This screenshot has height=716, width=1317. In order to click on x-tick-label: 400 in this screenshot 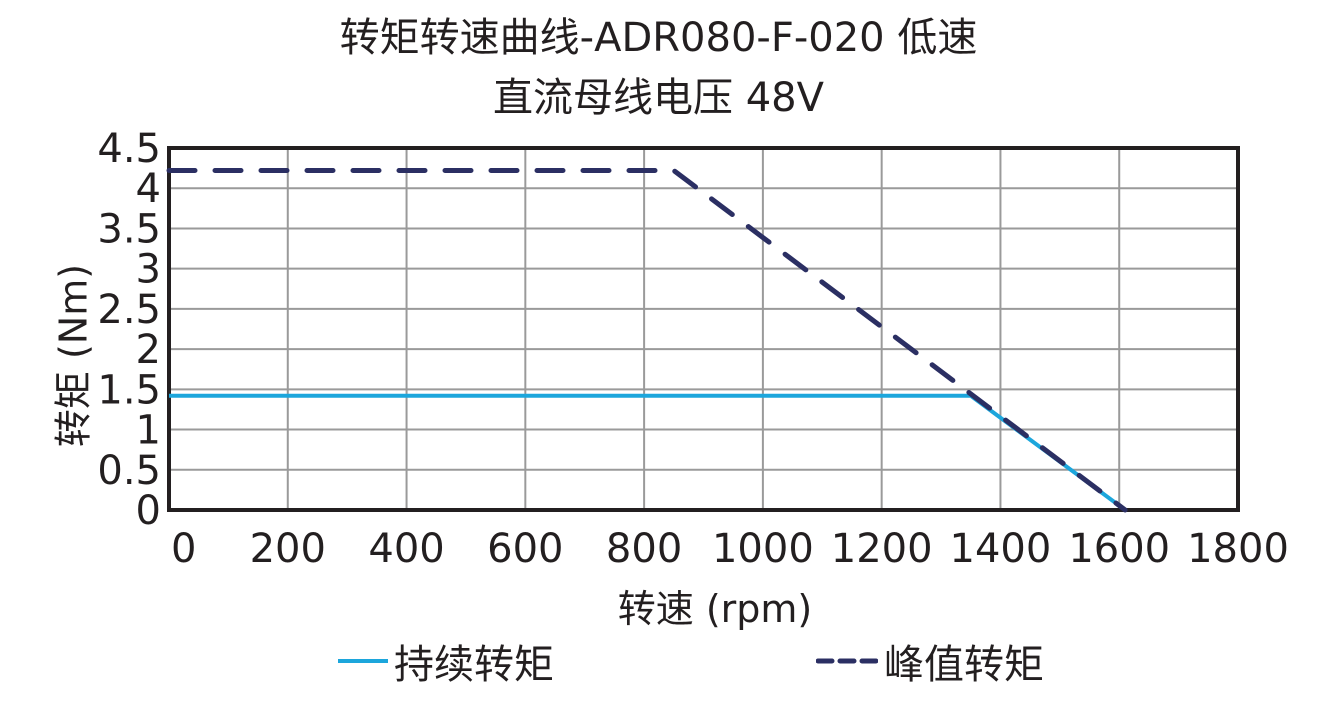, I will do `click(406, 549)`.